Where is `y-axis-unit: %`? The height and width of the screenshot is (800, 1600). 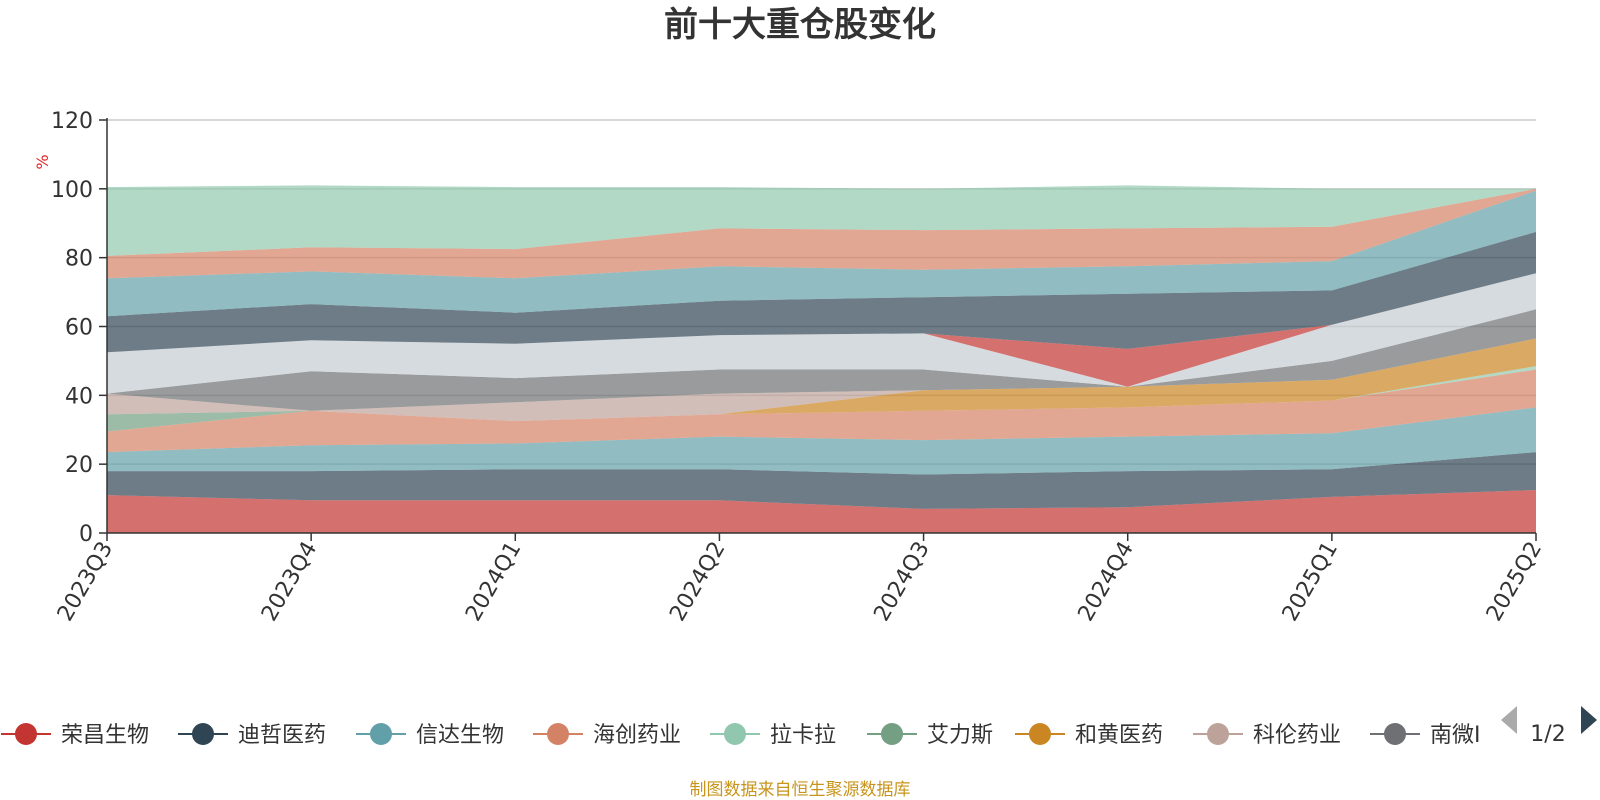 y-axis-unit: % is located at coordinates (42, 161).